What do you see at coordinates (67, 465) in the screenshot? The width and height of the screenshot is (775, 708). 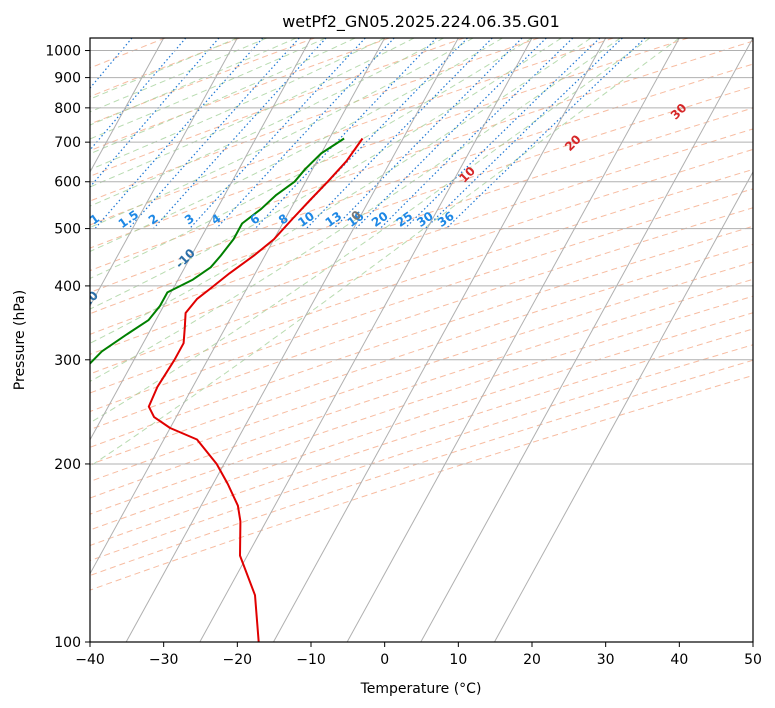 I see `y-tick-label: 200` at bounding box center [67, 465].